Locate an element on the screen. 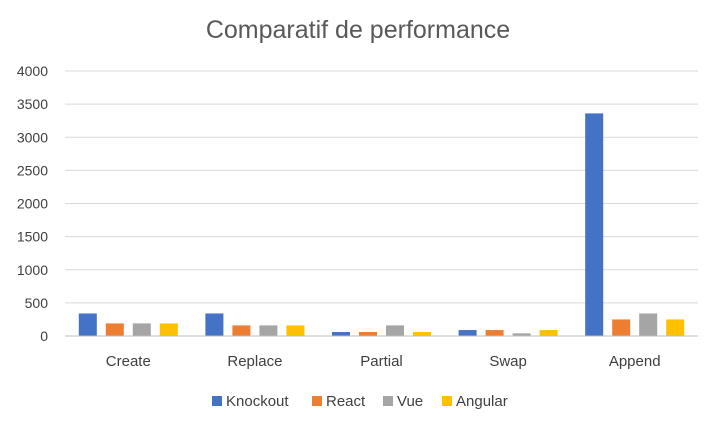  y-tick-label: 4000 is located at coordinates (32, 71).